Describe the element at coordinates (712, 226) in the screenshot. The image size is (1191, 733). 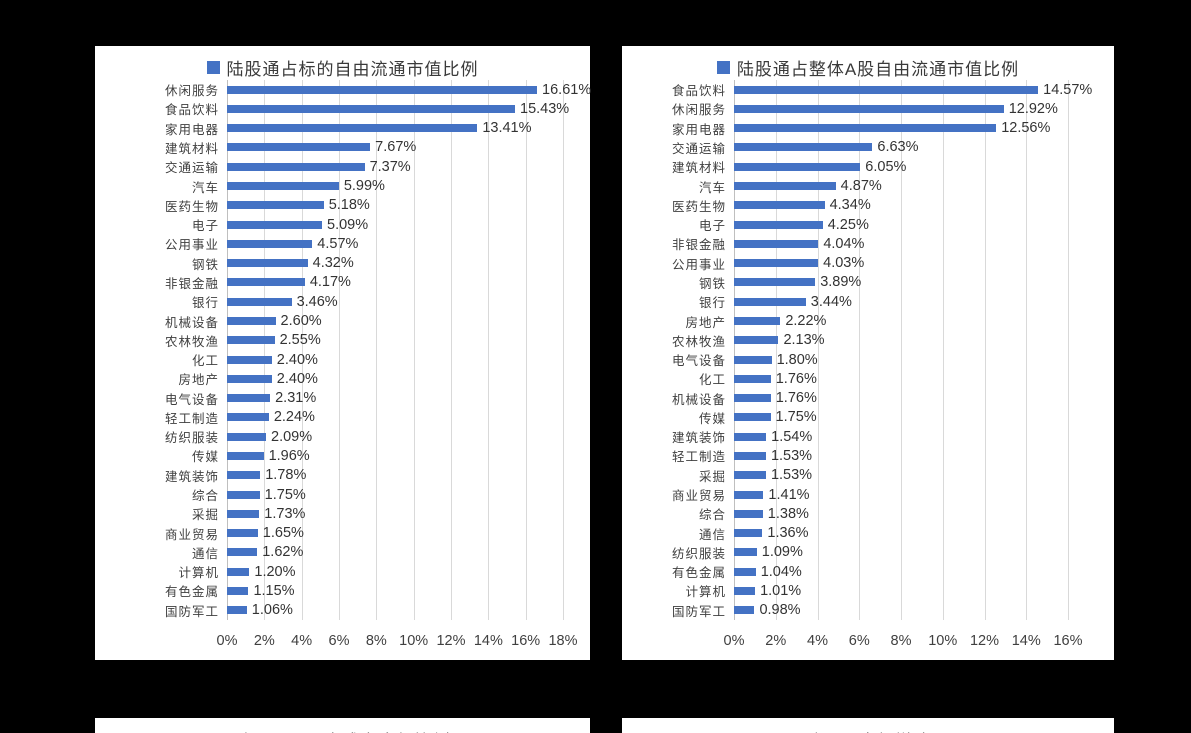
I see `category-label: 电子` at that location.